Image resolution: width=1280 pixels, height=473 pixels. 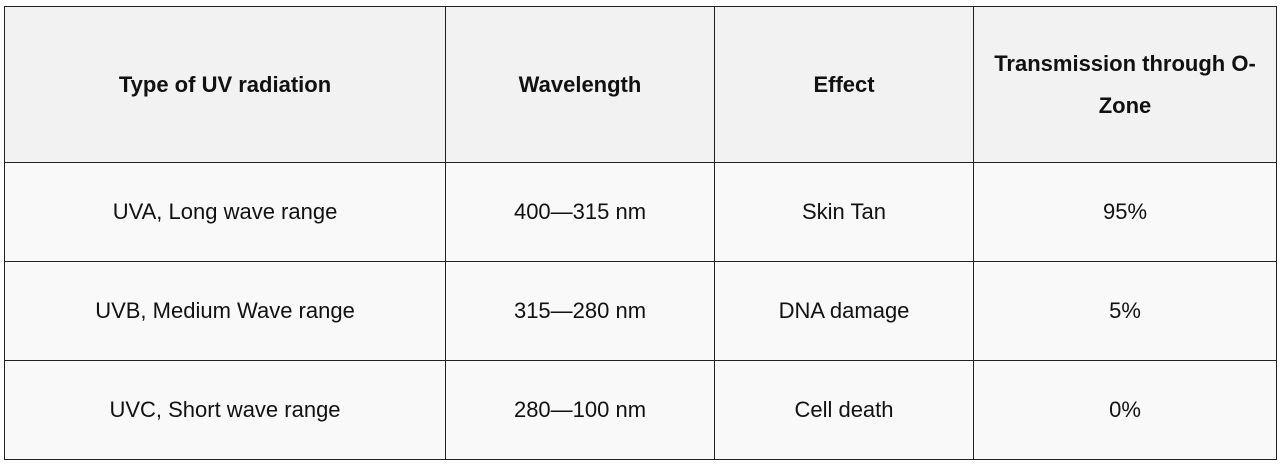 What do you see at coordinates (225, 212) in the screenshot?
I see `table-cell: UVA, Long wave range` at bounding box center [225, 212].